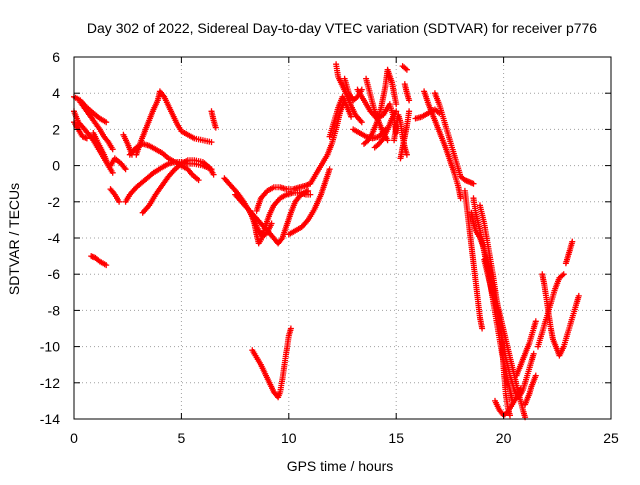 The width and height of the screenshot is (640, 485). Describe the element at coordinates (54, 274) in the screenshot. I see `y-tick-label: -6` at that location.